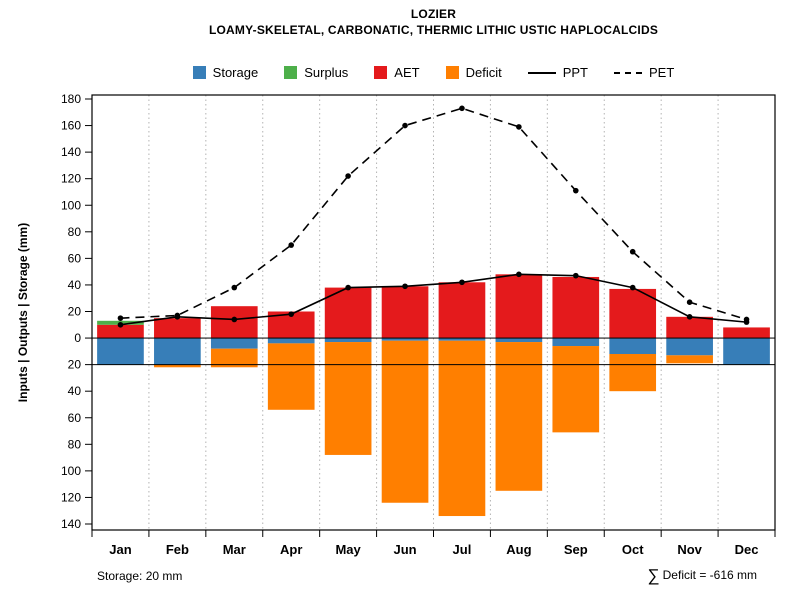 The image size is (800, 600). Describe the element at coordinates (71, 179) in the screenshot. I see `y-tick-label: 120` at that location.